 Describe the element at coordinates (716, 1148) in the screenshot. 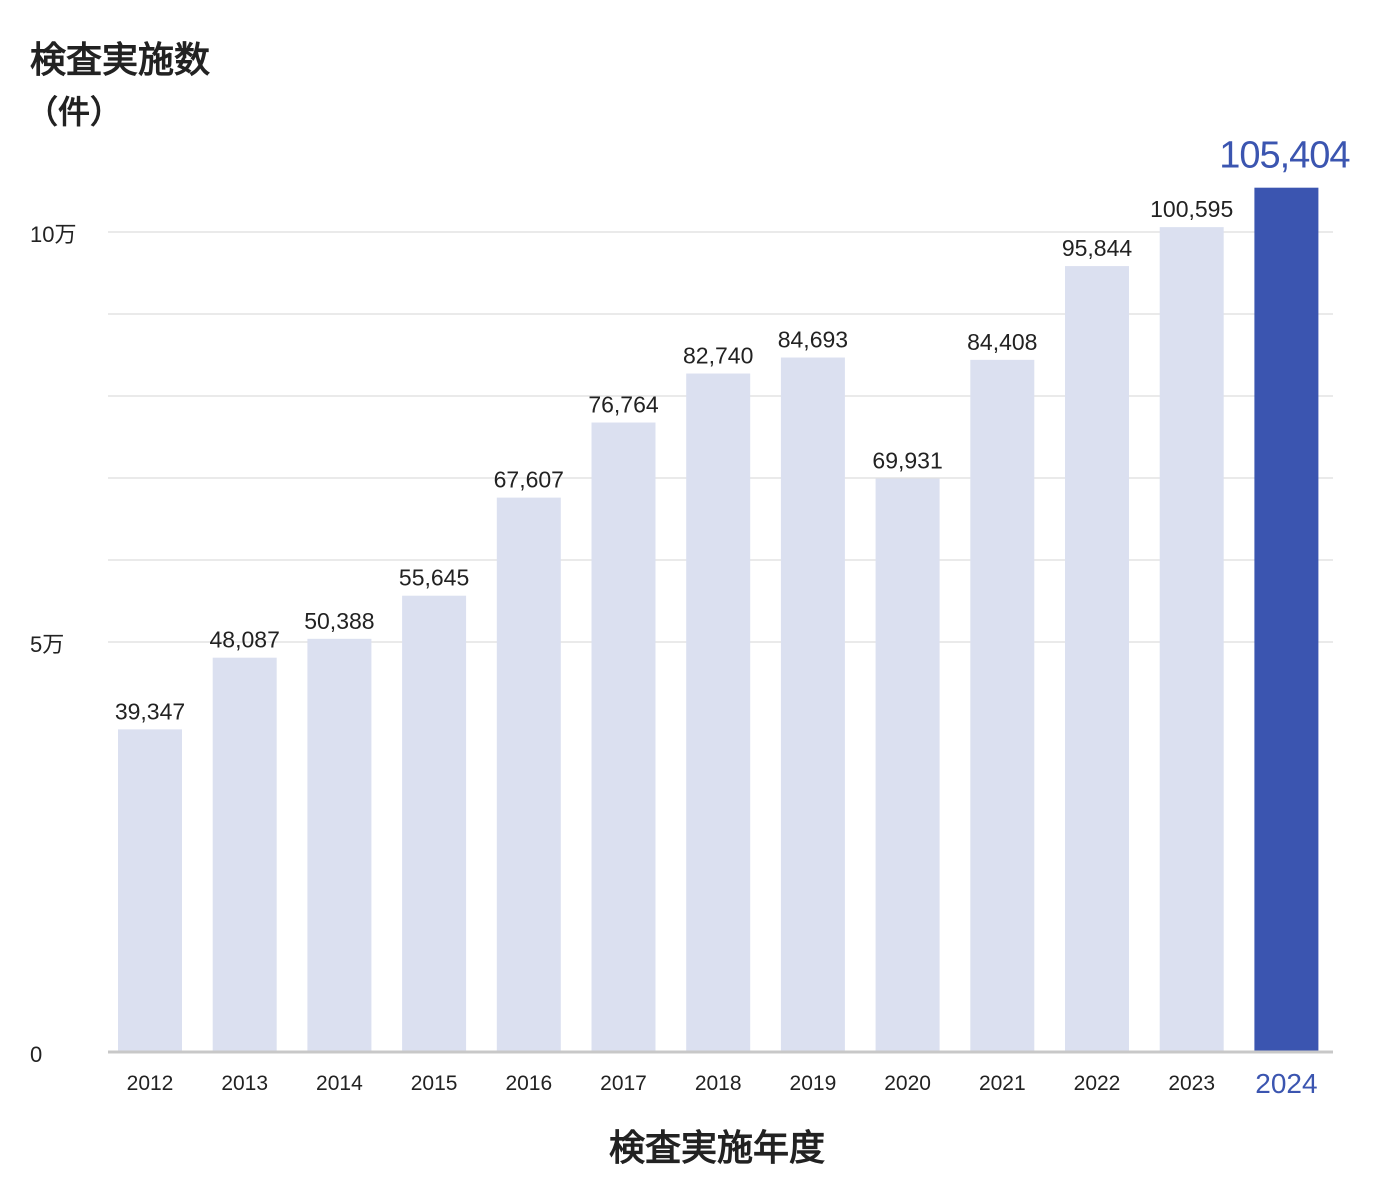

I see `x-axis-title: 検査実施年度` at that location.